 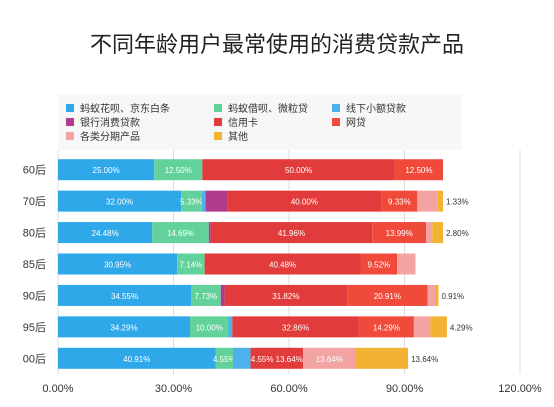 I want to click on data-label: 25.00%, so click(x=106, y=170).